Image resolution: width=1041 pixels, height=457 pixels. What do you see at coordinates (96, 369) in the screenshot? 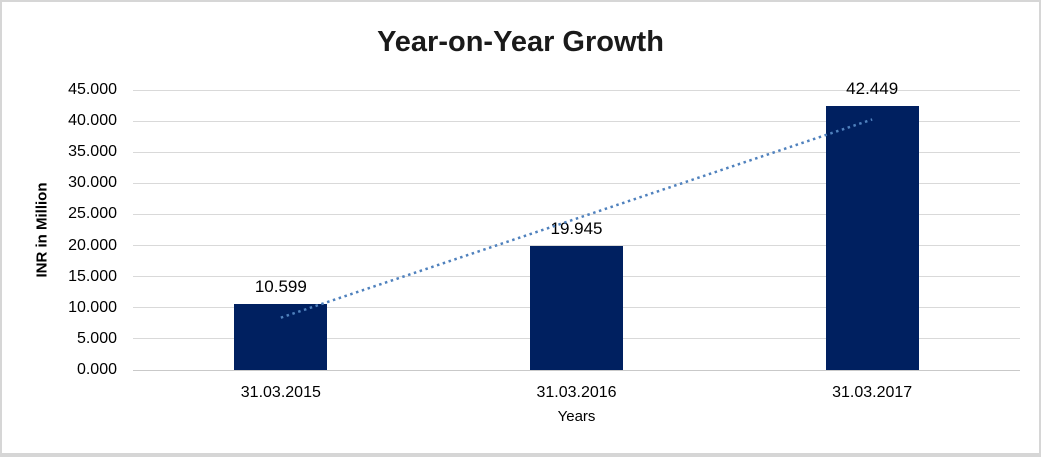
I see `y-axis-tick-label: 0.000` at bounding box center [96, 369].